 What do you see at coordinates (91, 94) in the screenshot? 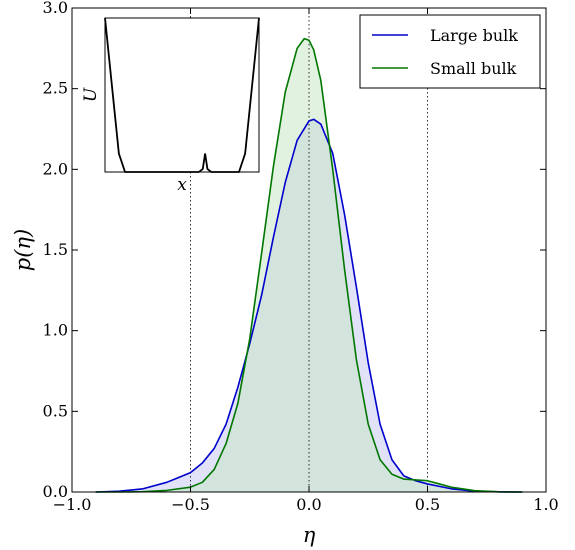
I see `inset-y-label: U` at bounding box center [91, 94].